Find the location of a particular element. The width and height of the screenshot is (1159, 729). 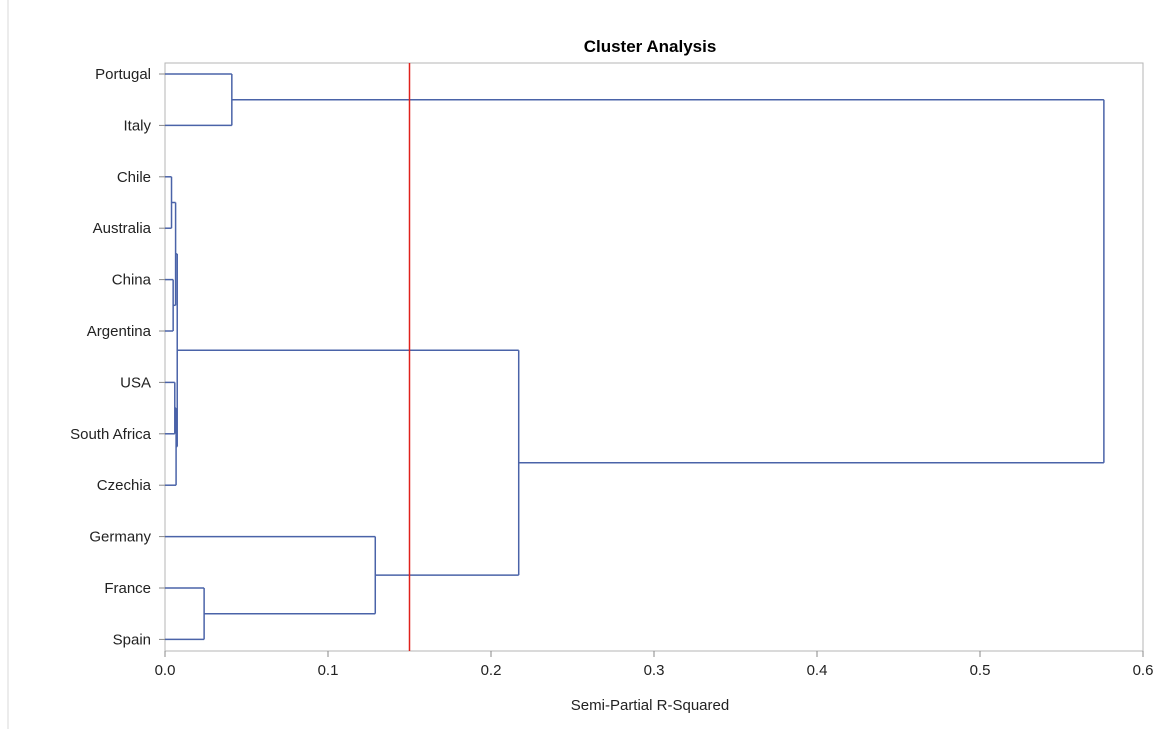

x-tick-label: 0.5 is located at coordinates (980, 670).